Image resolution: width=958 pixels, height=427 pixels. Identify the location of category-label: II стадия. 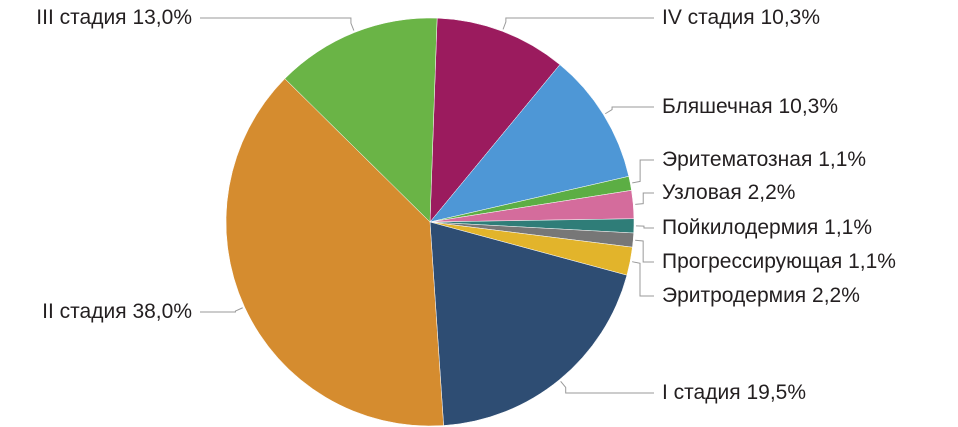
(84, 311).